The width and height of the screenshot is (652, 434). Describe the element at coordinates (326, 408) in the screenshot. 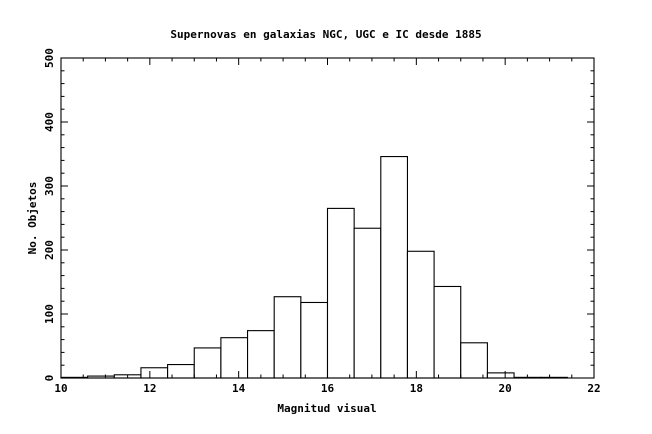

I see `x-axis-label: Magnitud visual` at that location.